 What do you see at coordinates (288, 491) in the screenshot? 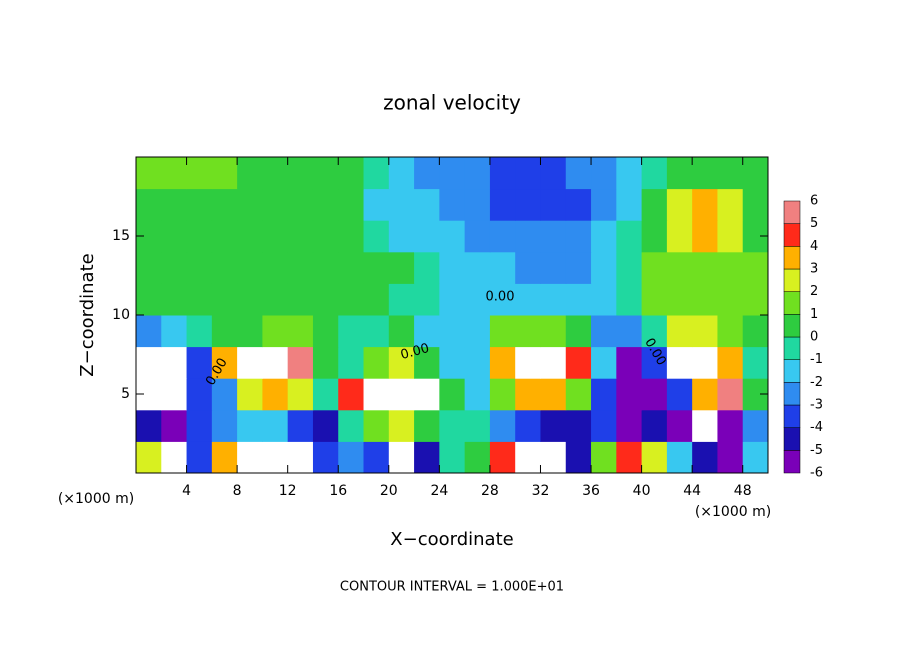
I see `x-tick-label: 12` at bounding box center [288, 491].